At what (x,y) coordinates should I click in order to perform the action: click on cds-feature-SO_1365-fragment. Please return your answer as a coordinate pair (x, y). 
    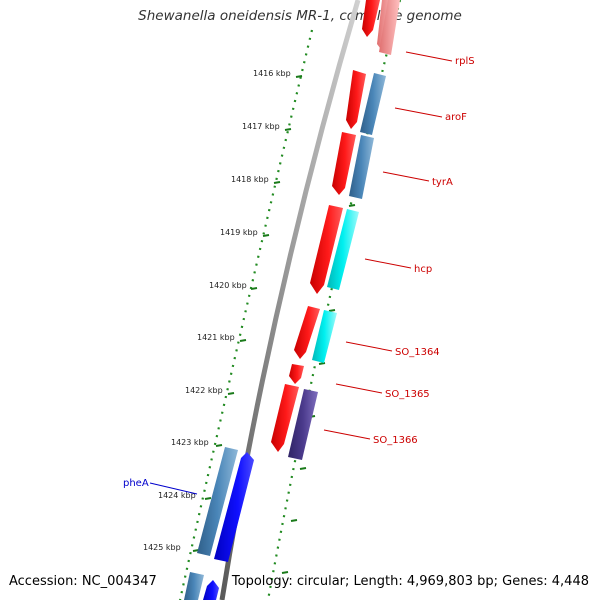
    Looking at the image, I should click on (296, 374).